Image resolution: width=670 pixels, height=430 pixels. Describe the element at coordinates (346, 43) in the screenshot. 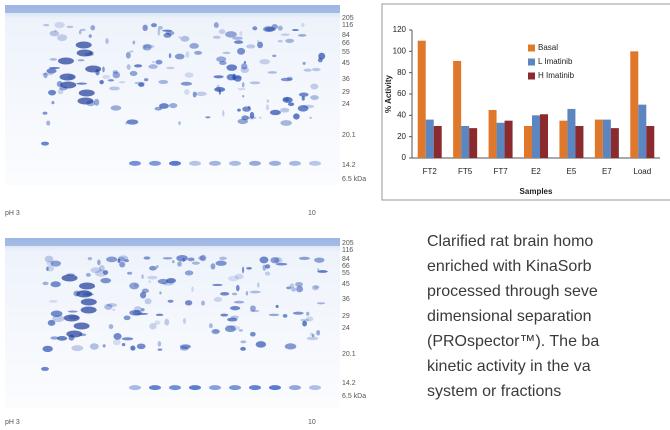

I see `gel-marker-label: 66` at that location.